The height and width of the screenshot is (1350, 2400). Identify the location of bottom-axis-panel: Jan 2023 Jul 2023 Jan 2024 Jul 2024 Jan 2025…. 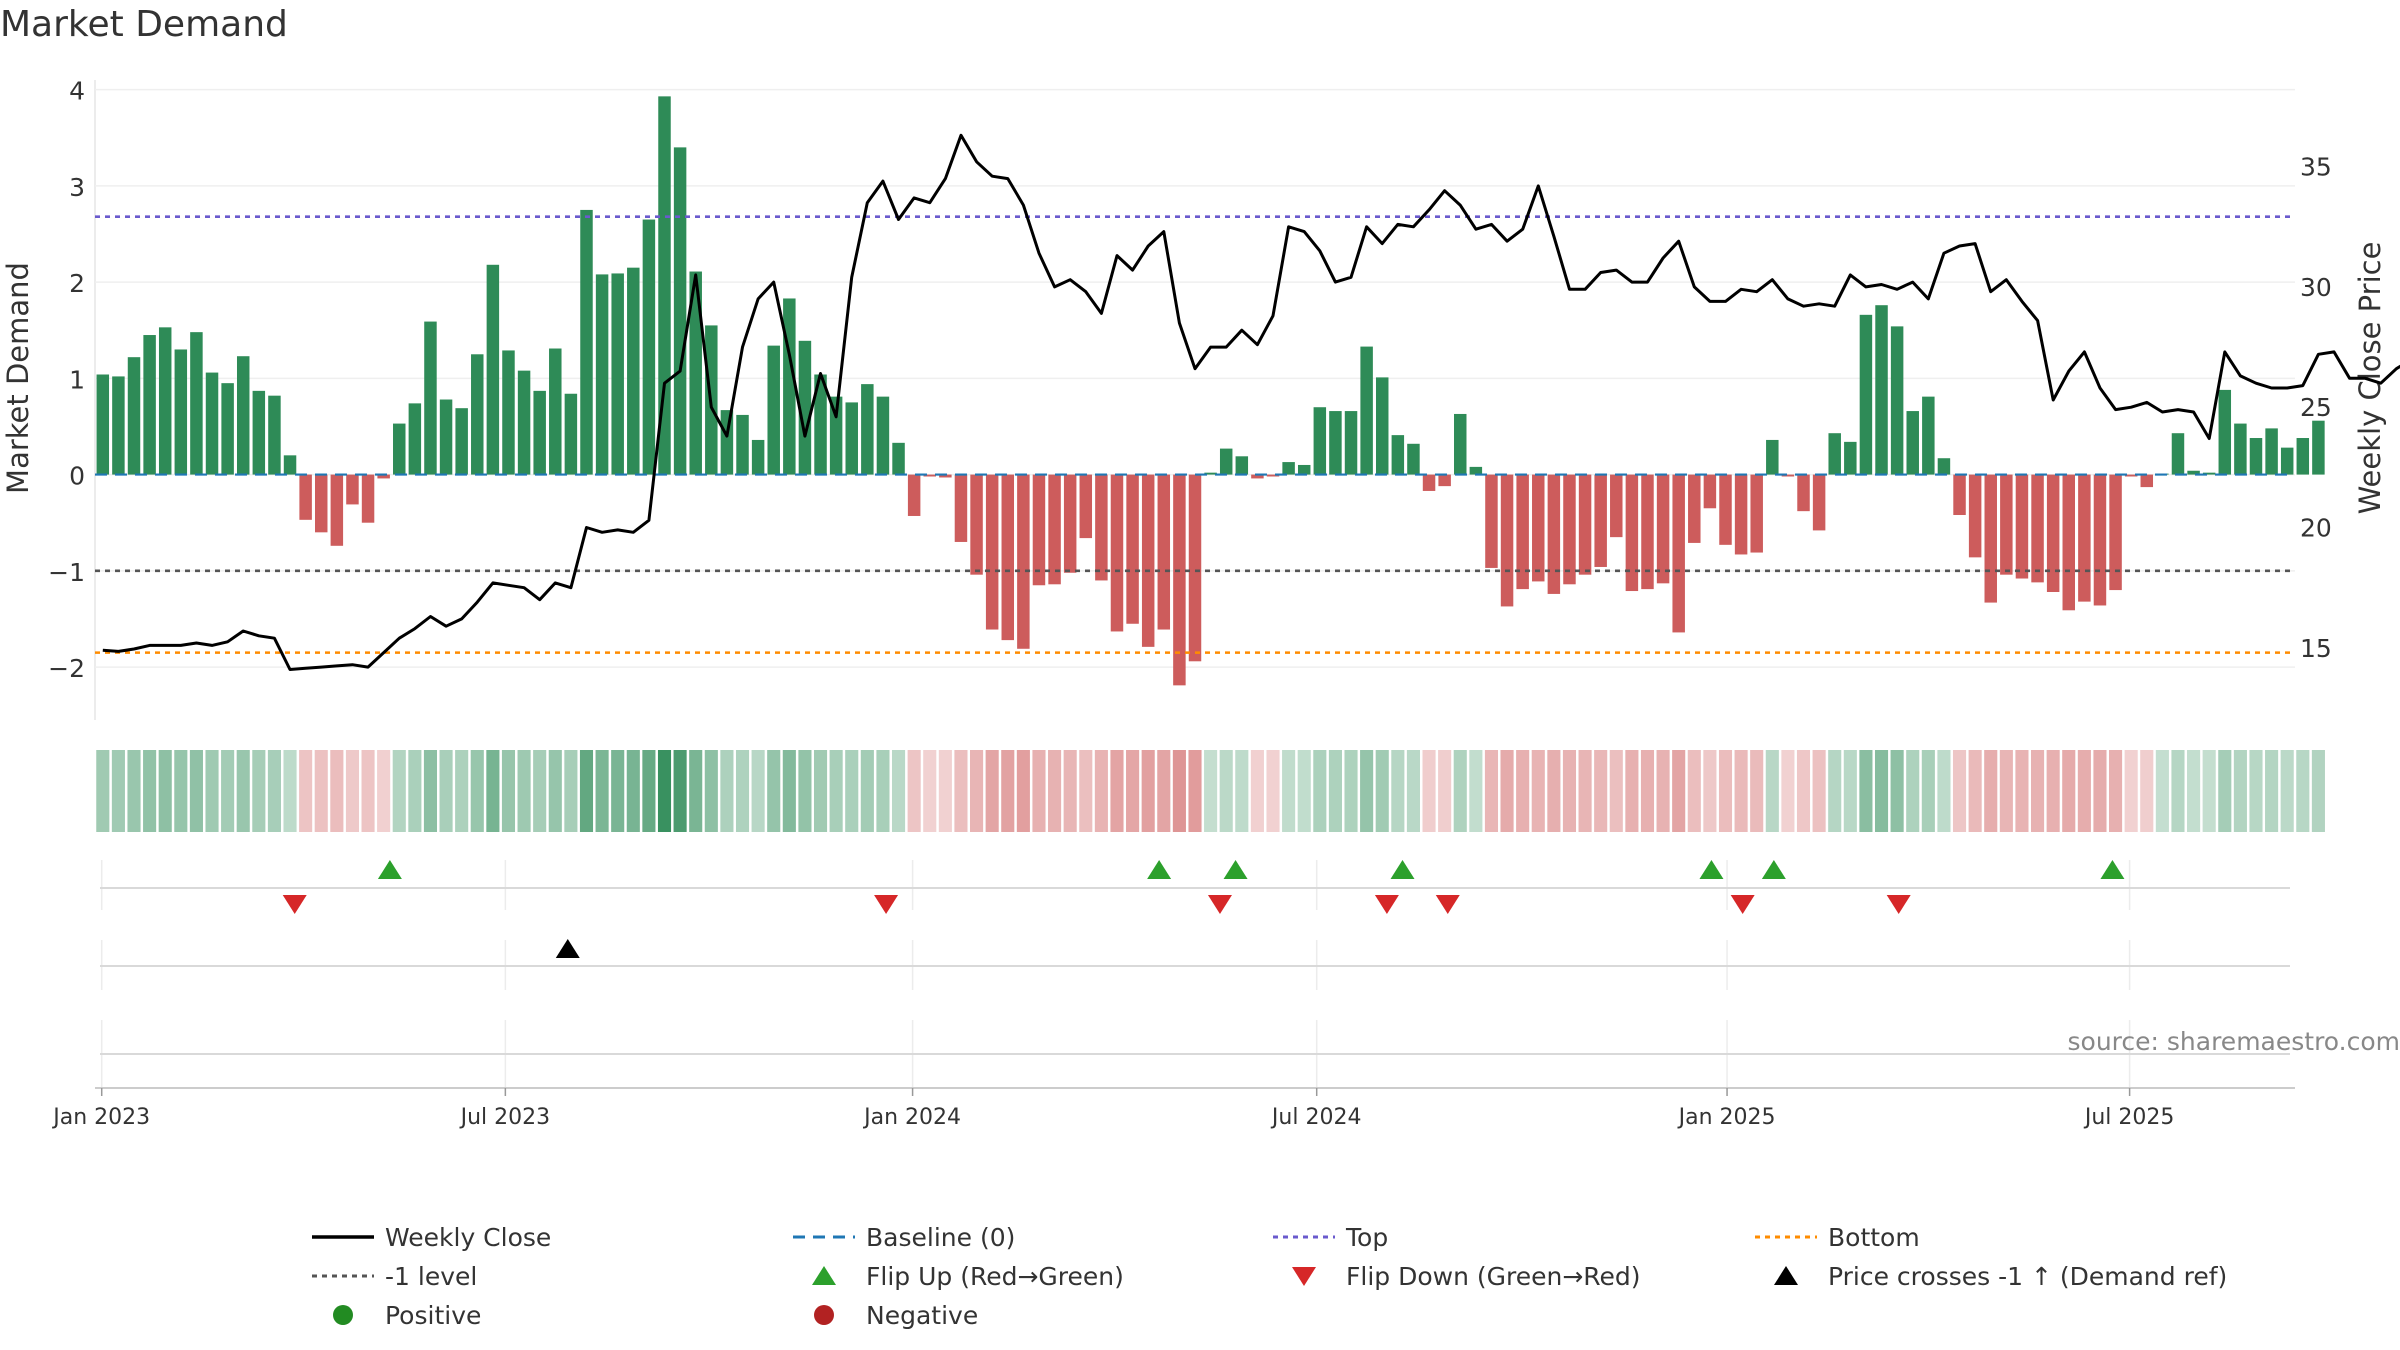
(1225, 1075).